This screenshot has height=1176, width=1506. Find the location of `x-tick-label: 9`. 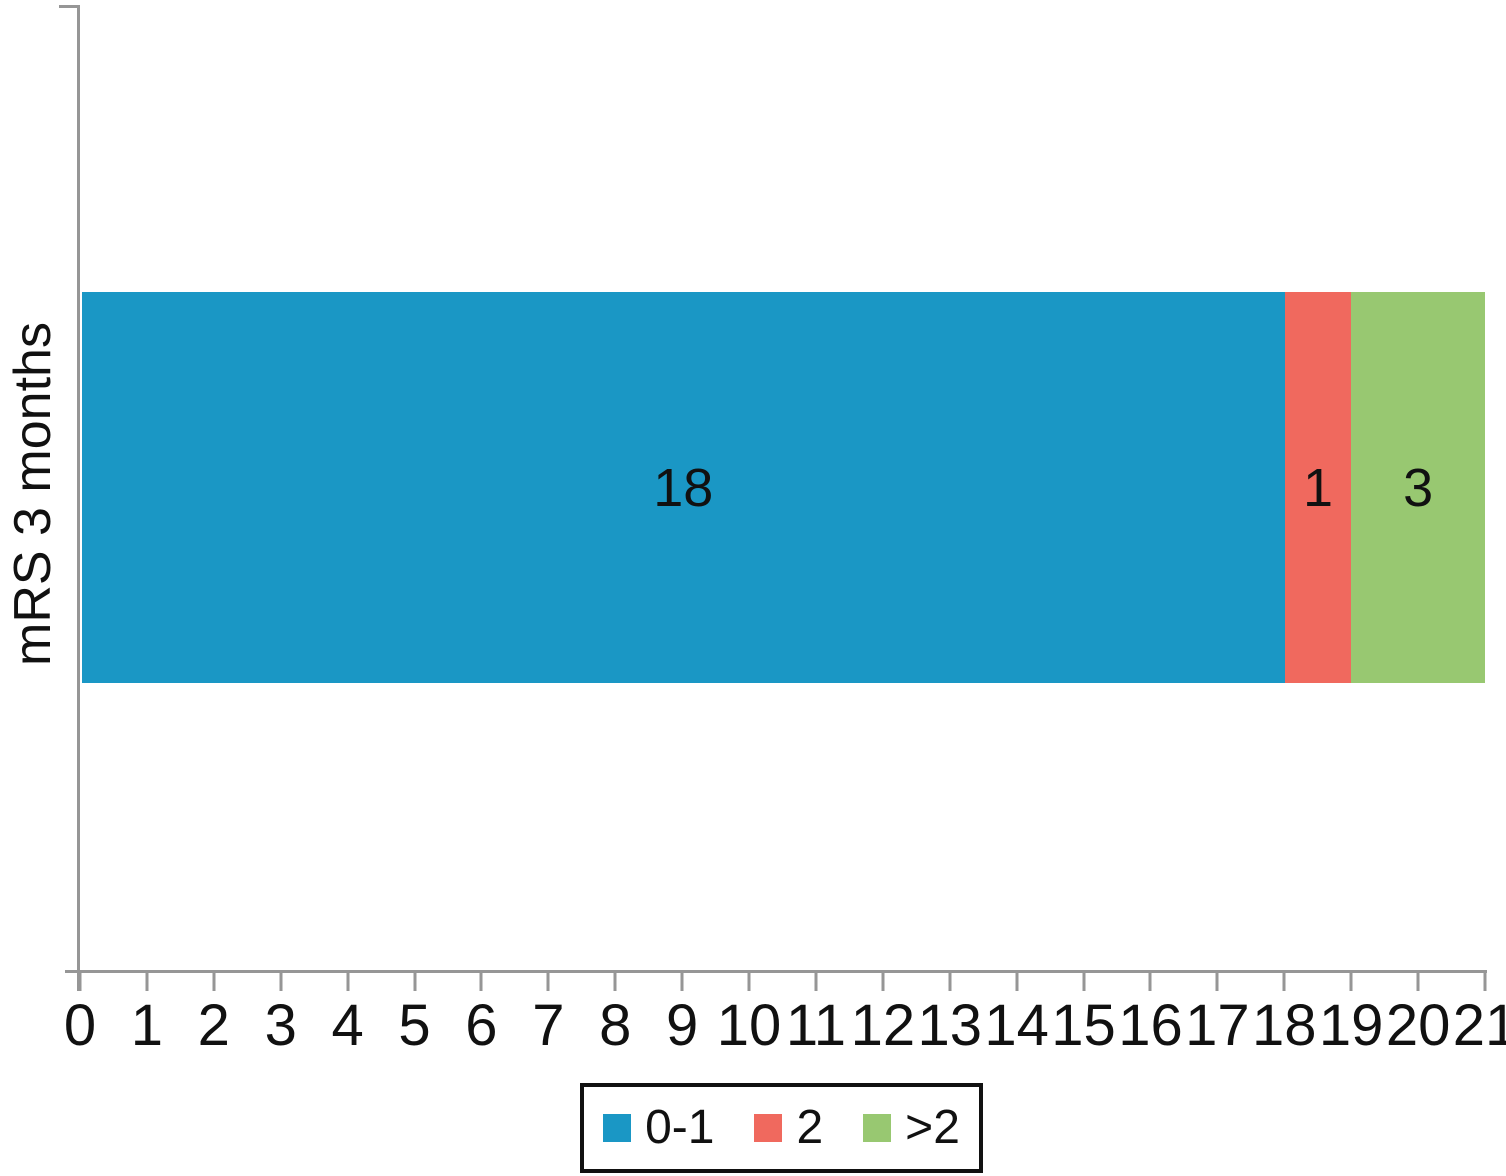

x-tick-label: 9 is located at coordinates (682, 1025).